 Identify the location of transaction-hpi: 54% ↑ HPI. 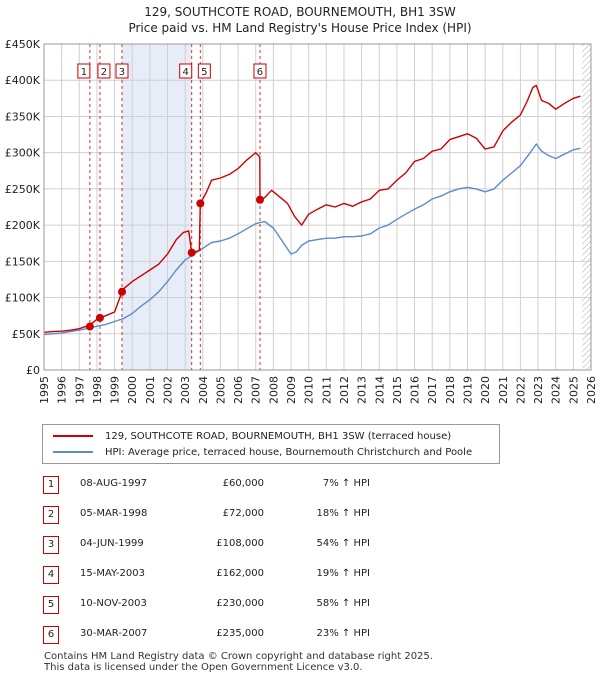
(343, 543).